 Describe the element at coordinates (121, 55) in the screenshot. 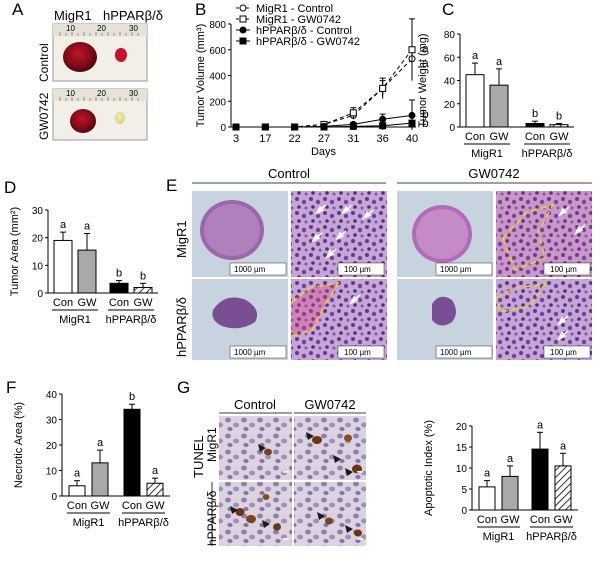

I see `tumor-hppar-control` at that location.